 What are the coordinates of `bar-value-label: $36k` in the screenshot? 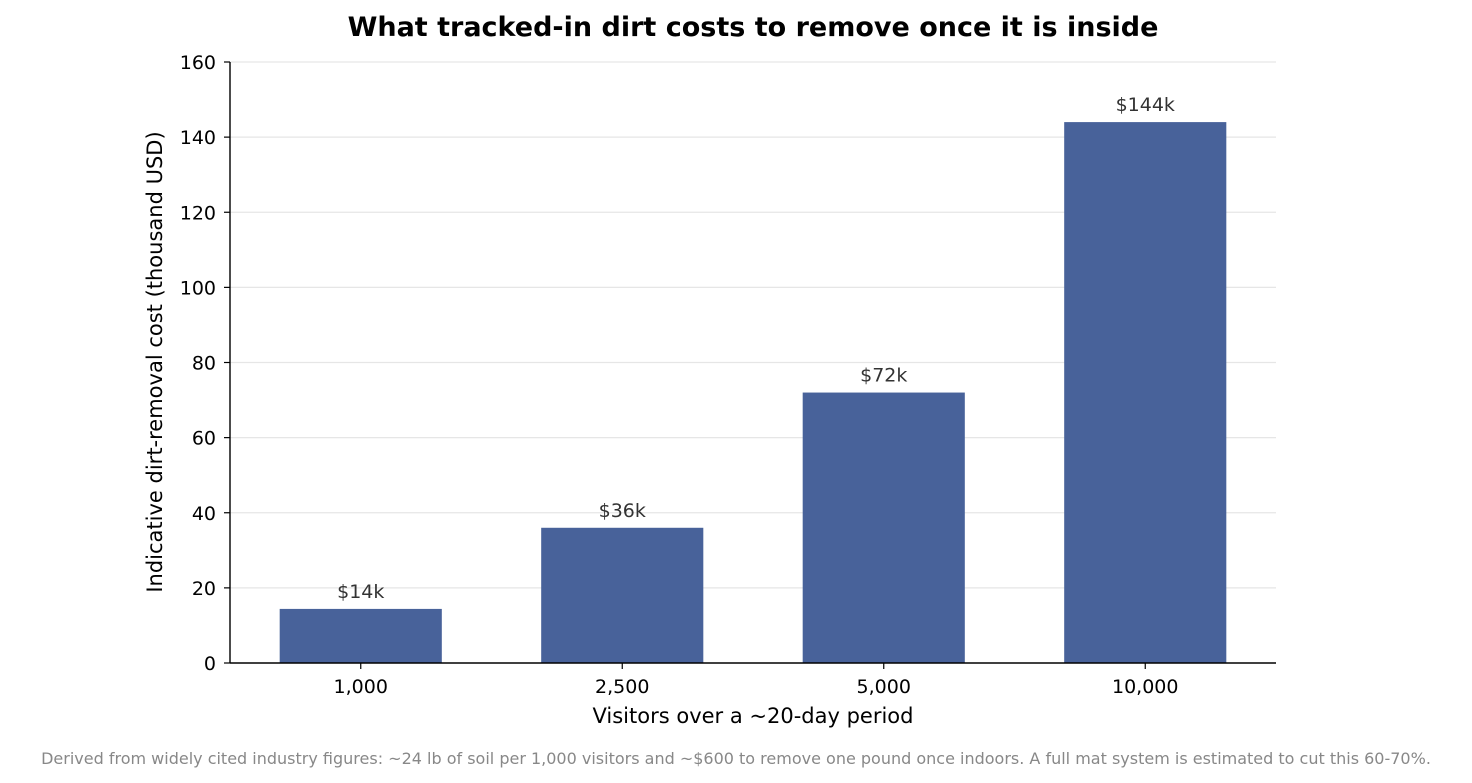 It's located at (622, 511).